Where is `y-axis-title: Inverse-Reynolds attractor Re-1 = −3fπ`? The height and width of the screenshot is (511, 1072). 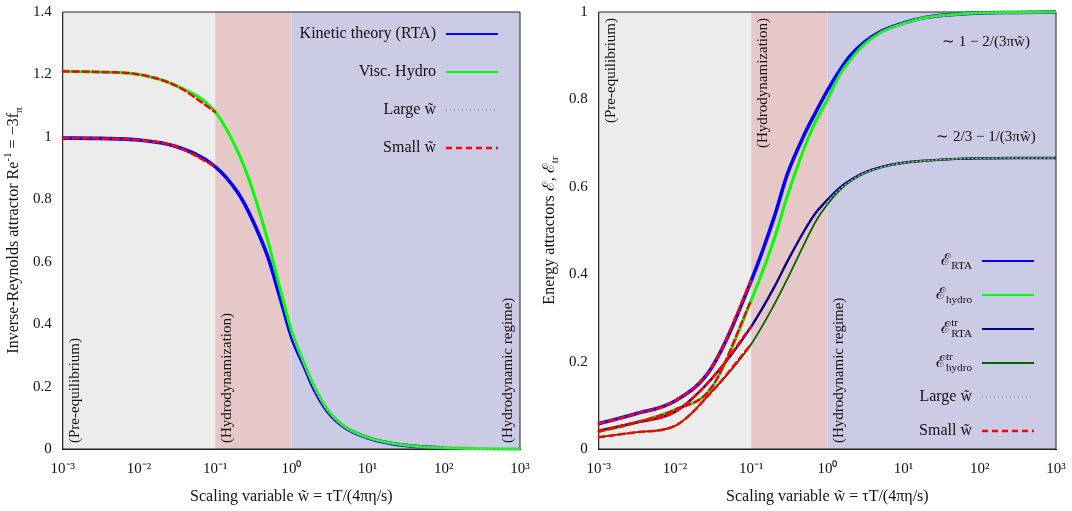 y-axis-title: Inverse-Reynolds attractor Re-1 = −3fπ is located at coordinates (12, 230).